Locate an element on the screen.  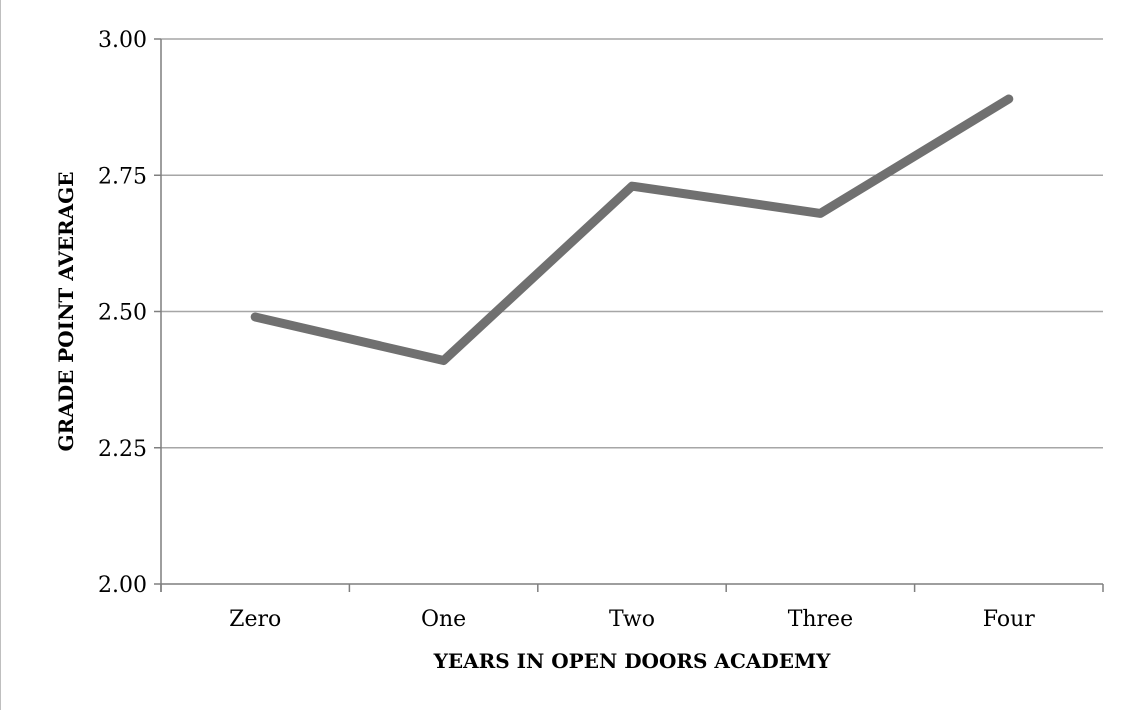
y-tick-label: 2.25 is located at coordinates (122, 449).